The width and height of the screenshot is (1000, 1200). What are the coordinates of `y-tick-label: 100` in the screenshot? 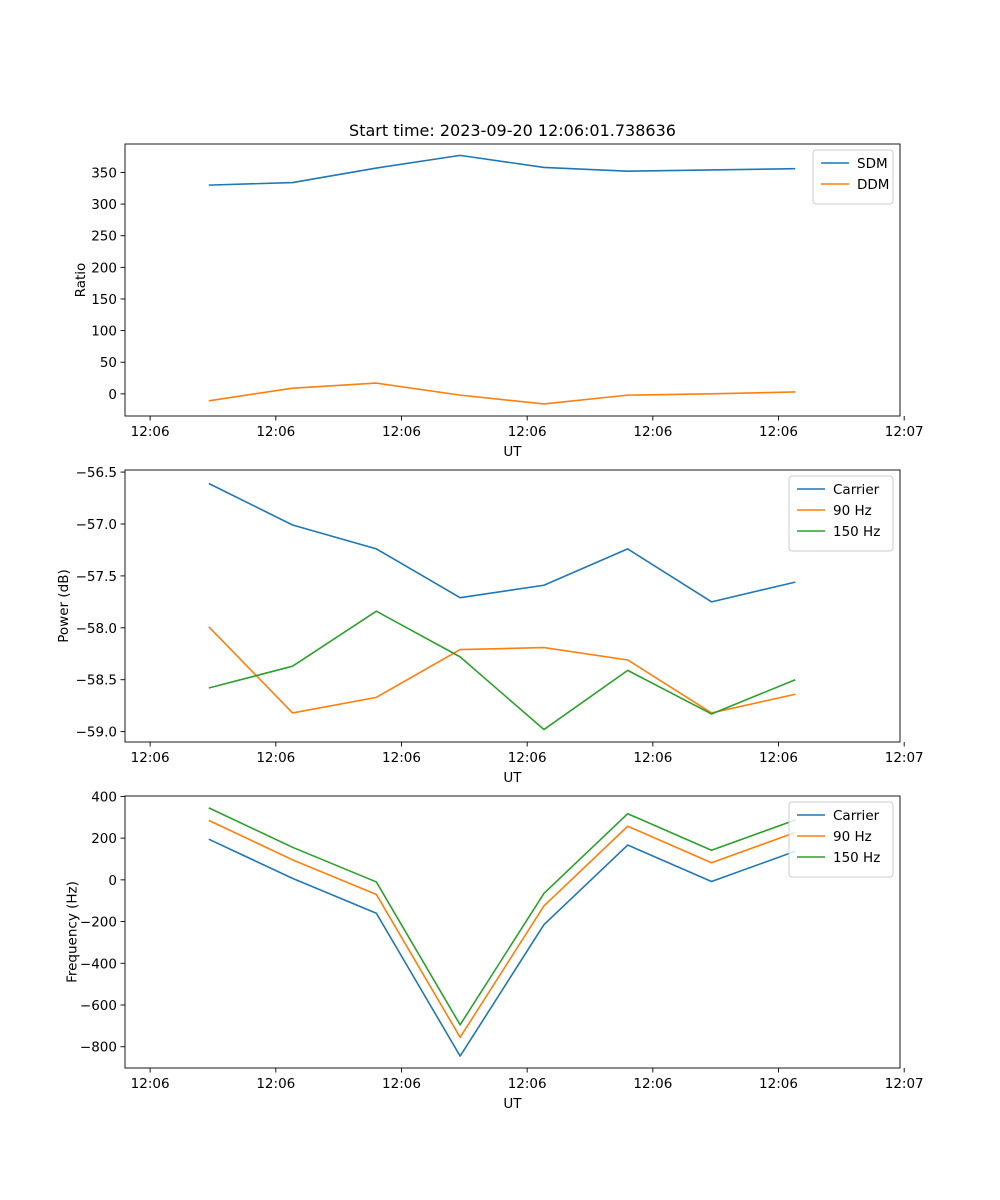 It's located at (104, 332).